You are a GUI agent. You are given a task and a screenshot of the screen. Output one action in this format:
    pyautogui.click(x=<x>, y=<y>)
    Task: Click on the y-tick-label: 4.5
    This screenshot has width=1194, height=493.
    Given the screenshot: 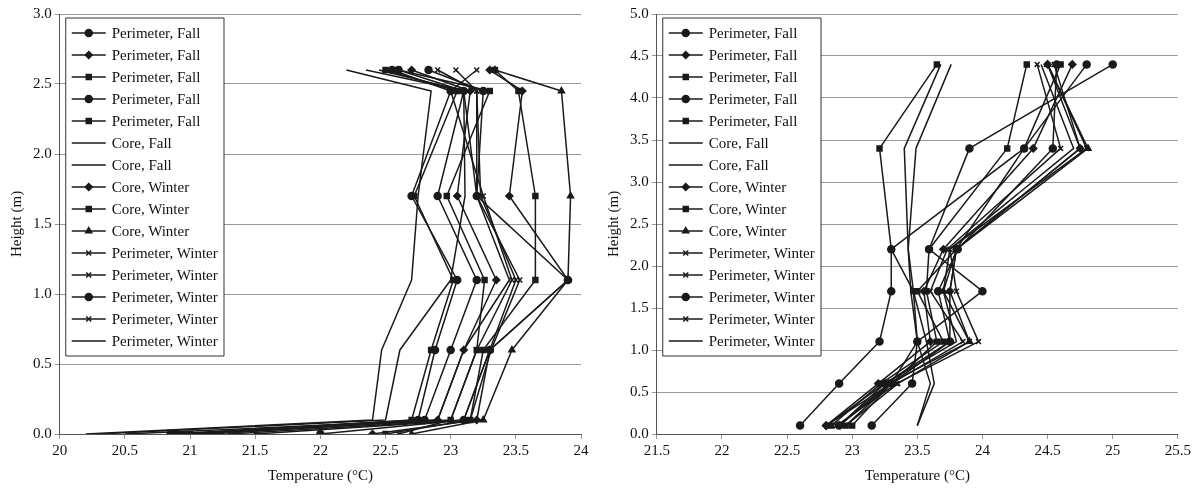 What is the action you would take?
    pyautogui.click(x=639, y=54)
    